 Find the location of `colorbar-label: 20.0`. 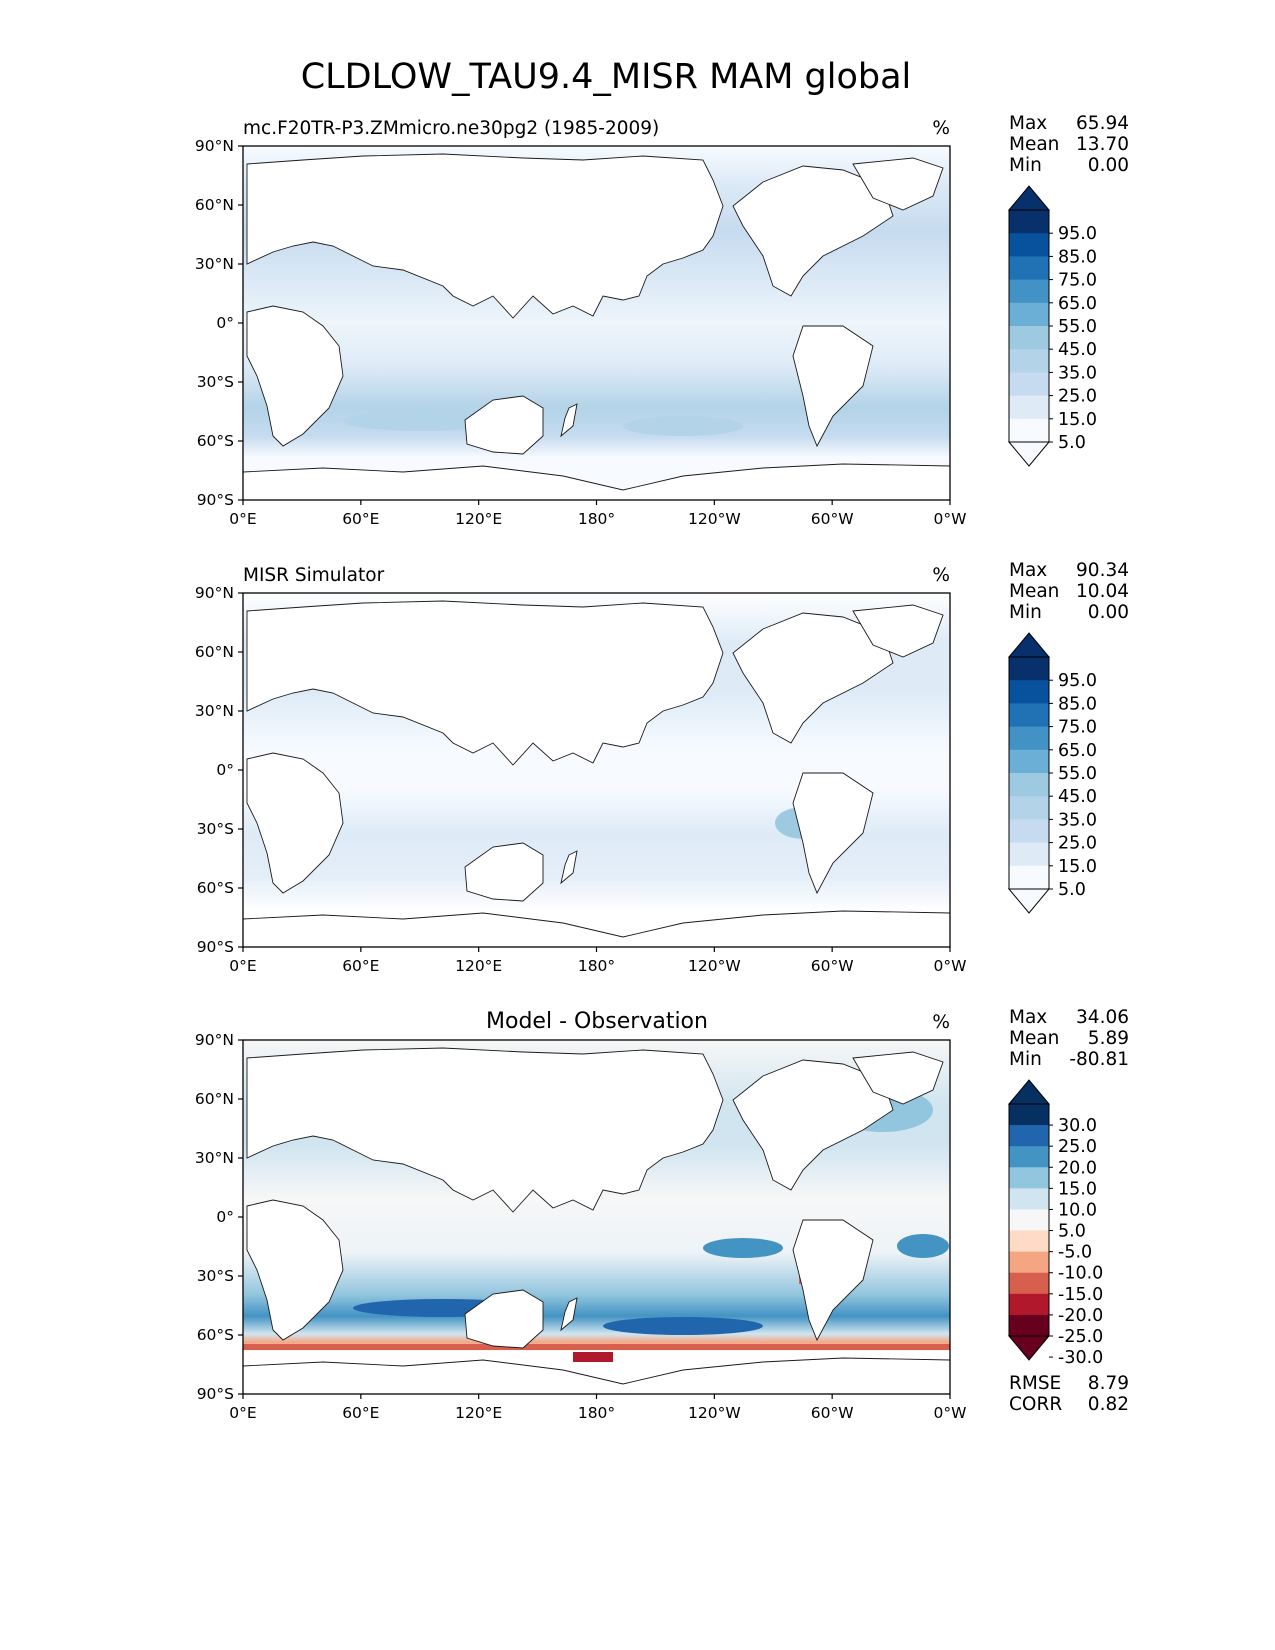

colorbar-label: 20.0 is located at coordinates (1077, 1168).